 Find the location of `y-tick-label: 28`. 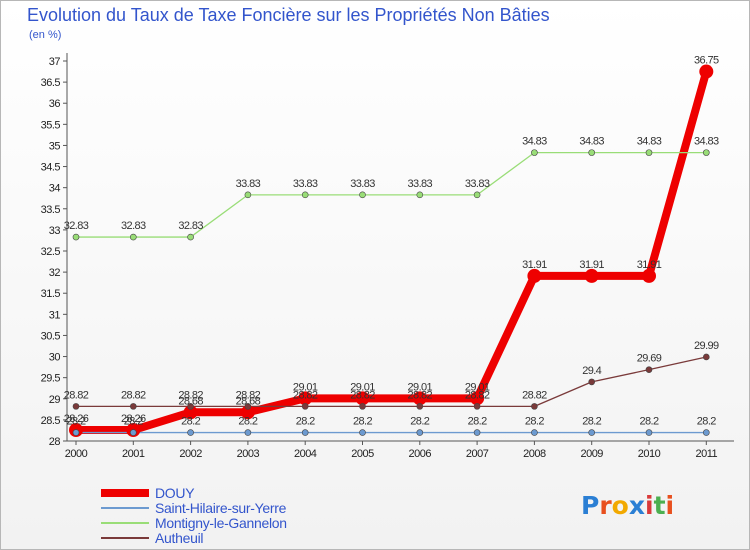

y-tick-label: 28 is located at coordinates (55, 442).